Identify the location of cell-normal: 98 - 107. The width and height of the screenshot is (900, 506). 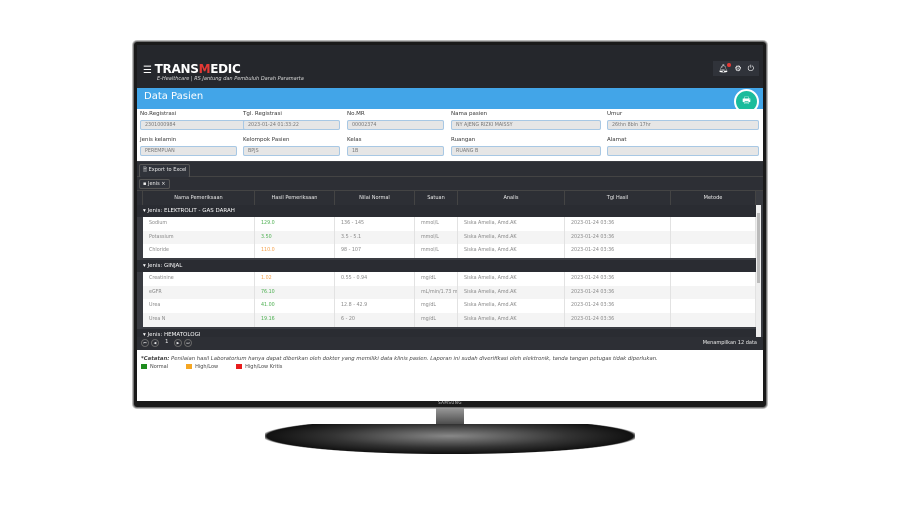
(375, 251).